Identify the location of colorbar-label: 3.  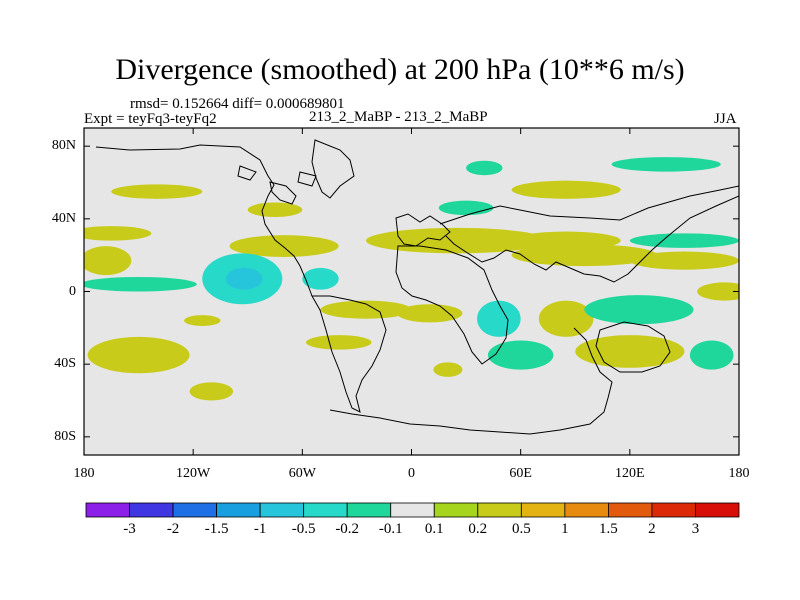
(695, 529).